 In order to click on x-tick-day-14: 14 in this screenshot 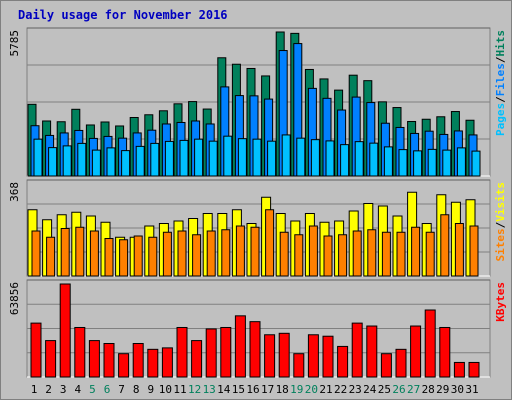, I will do `click(224, 389)`.